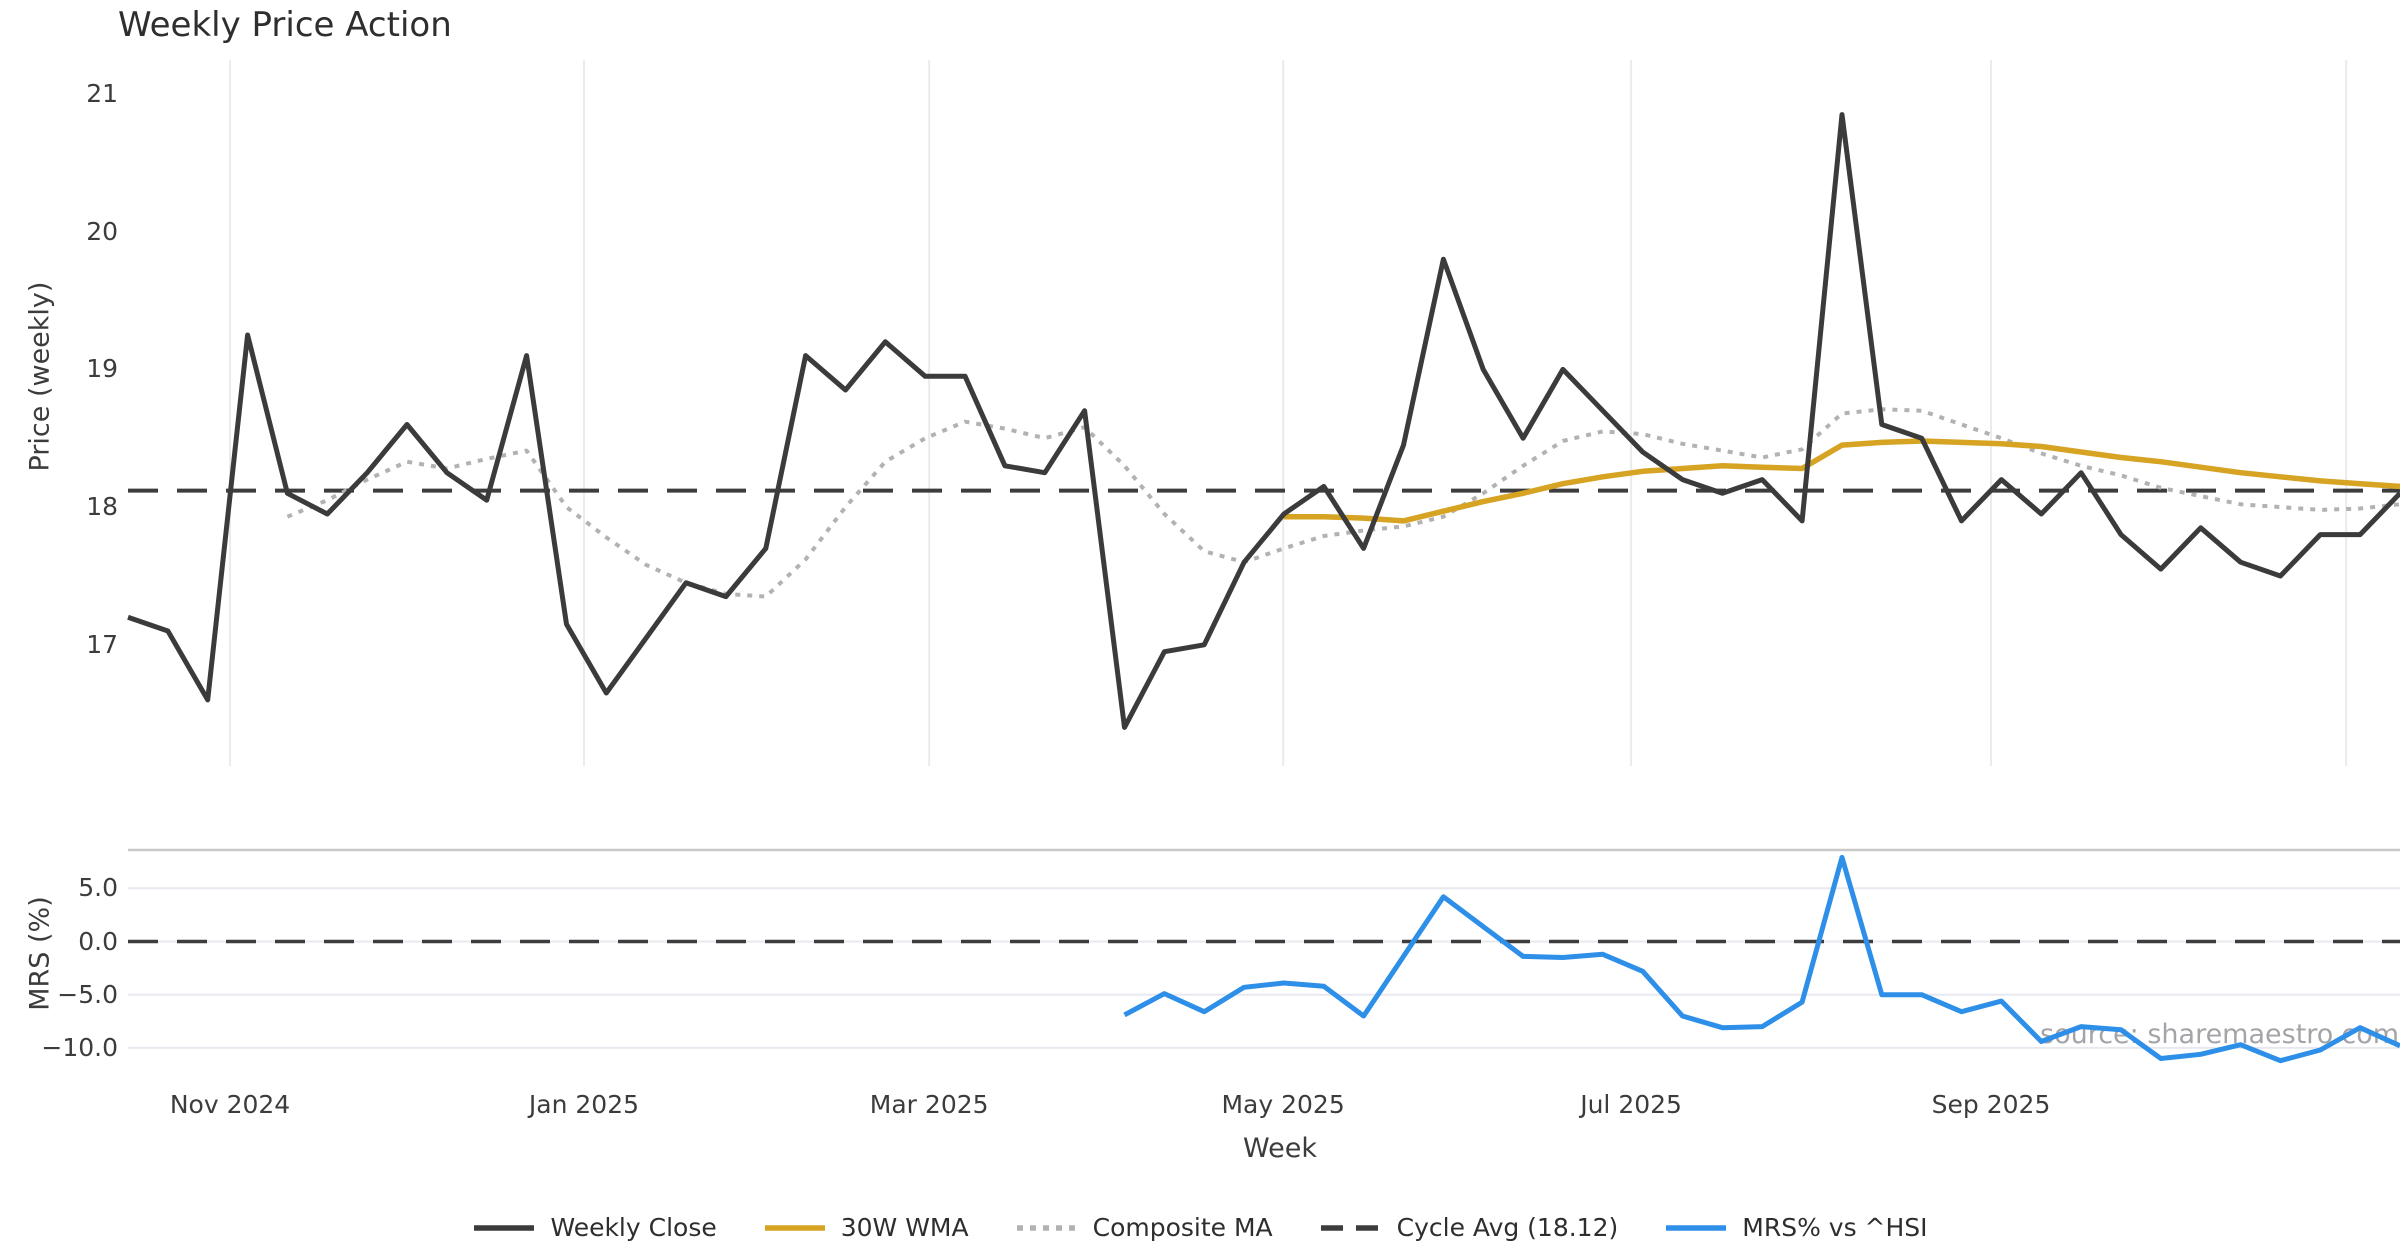 This screenshot has width=2400, height=1260. Describe the element at coordinates (1280, 1148) in the screenshot. I see `x-axis-label: Week` at that location.